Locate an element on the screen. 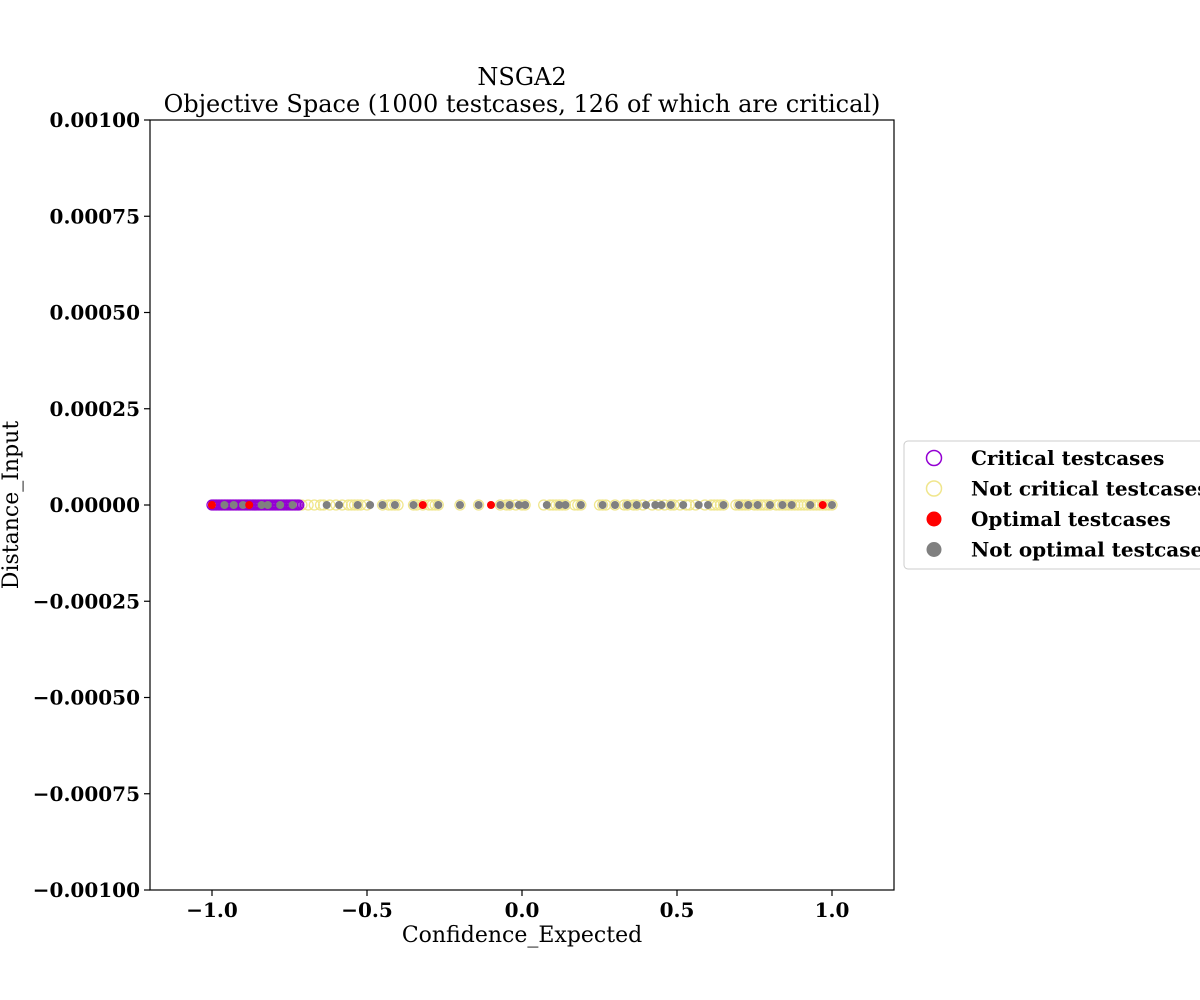 This screenshot has width=1200, height=1000. x-tick-label: 0.5 is located at coordinates (677, 910).